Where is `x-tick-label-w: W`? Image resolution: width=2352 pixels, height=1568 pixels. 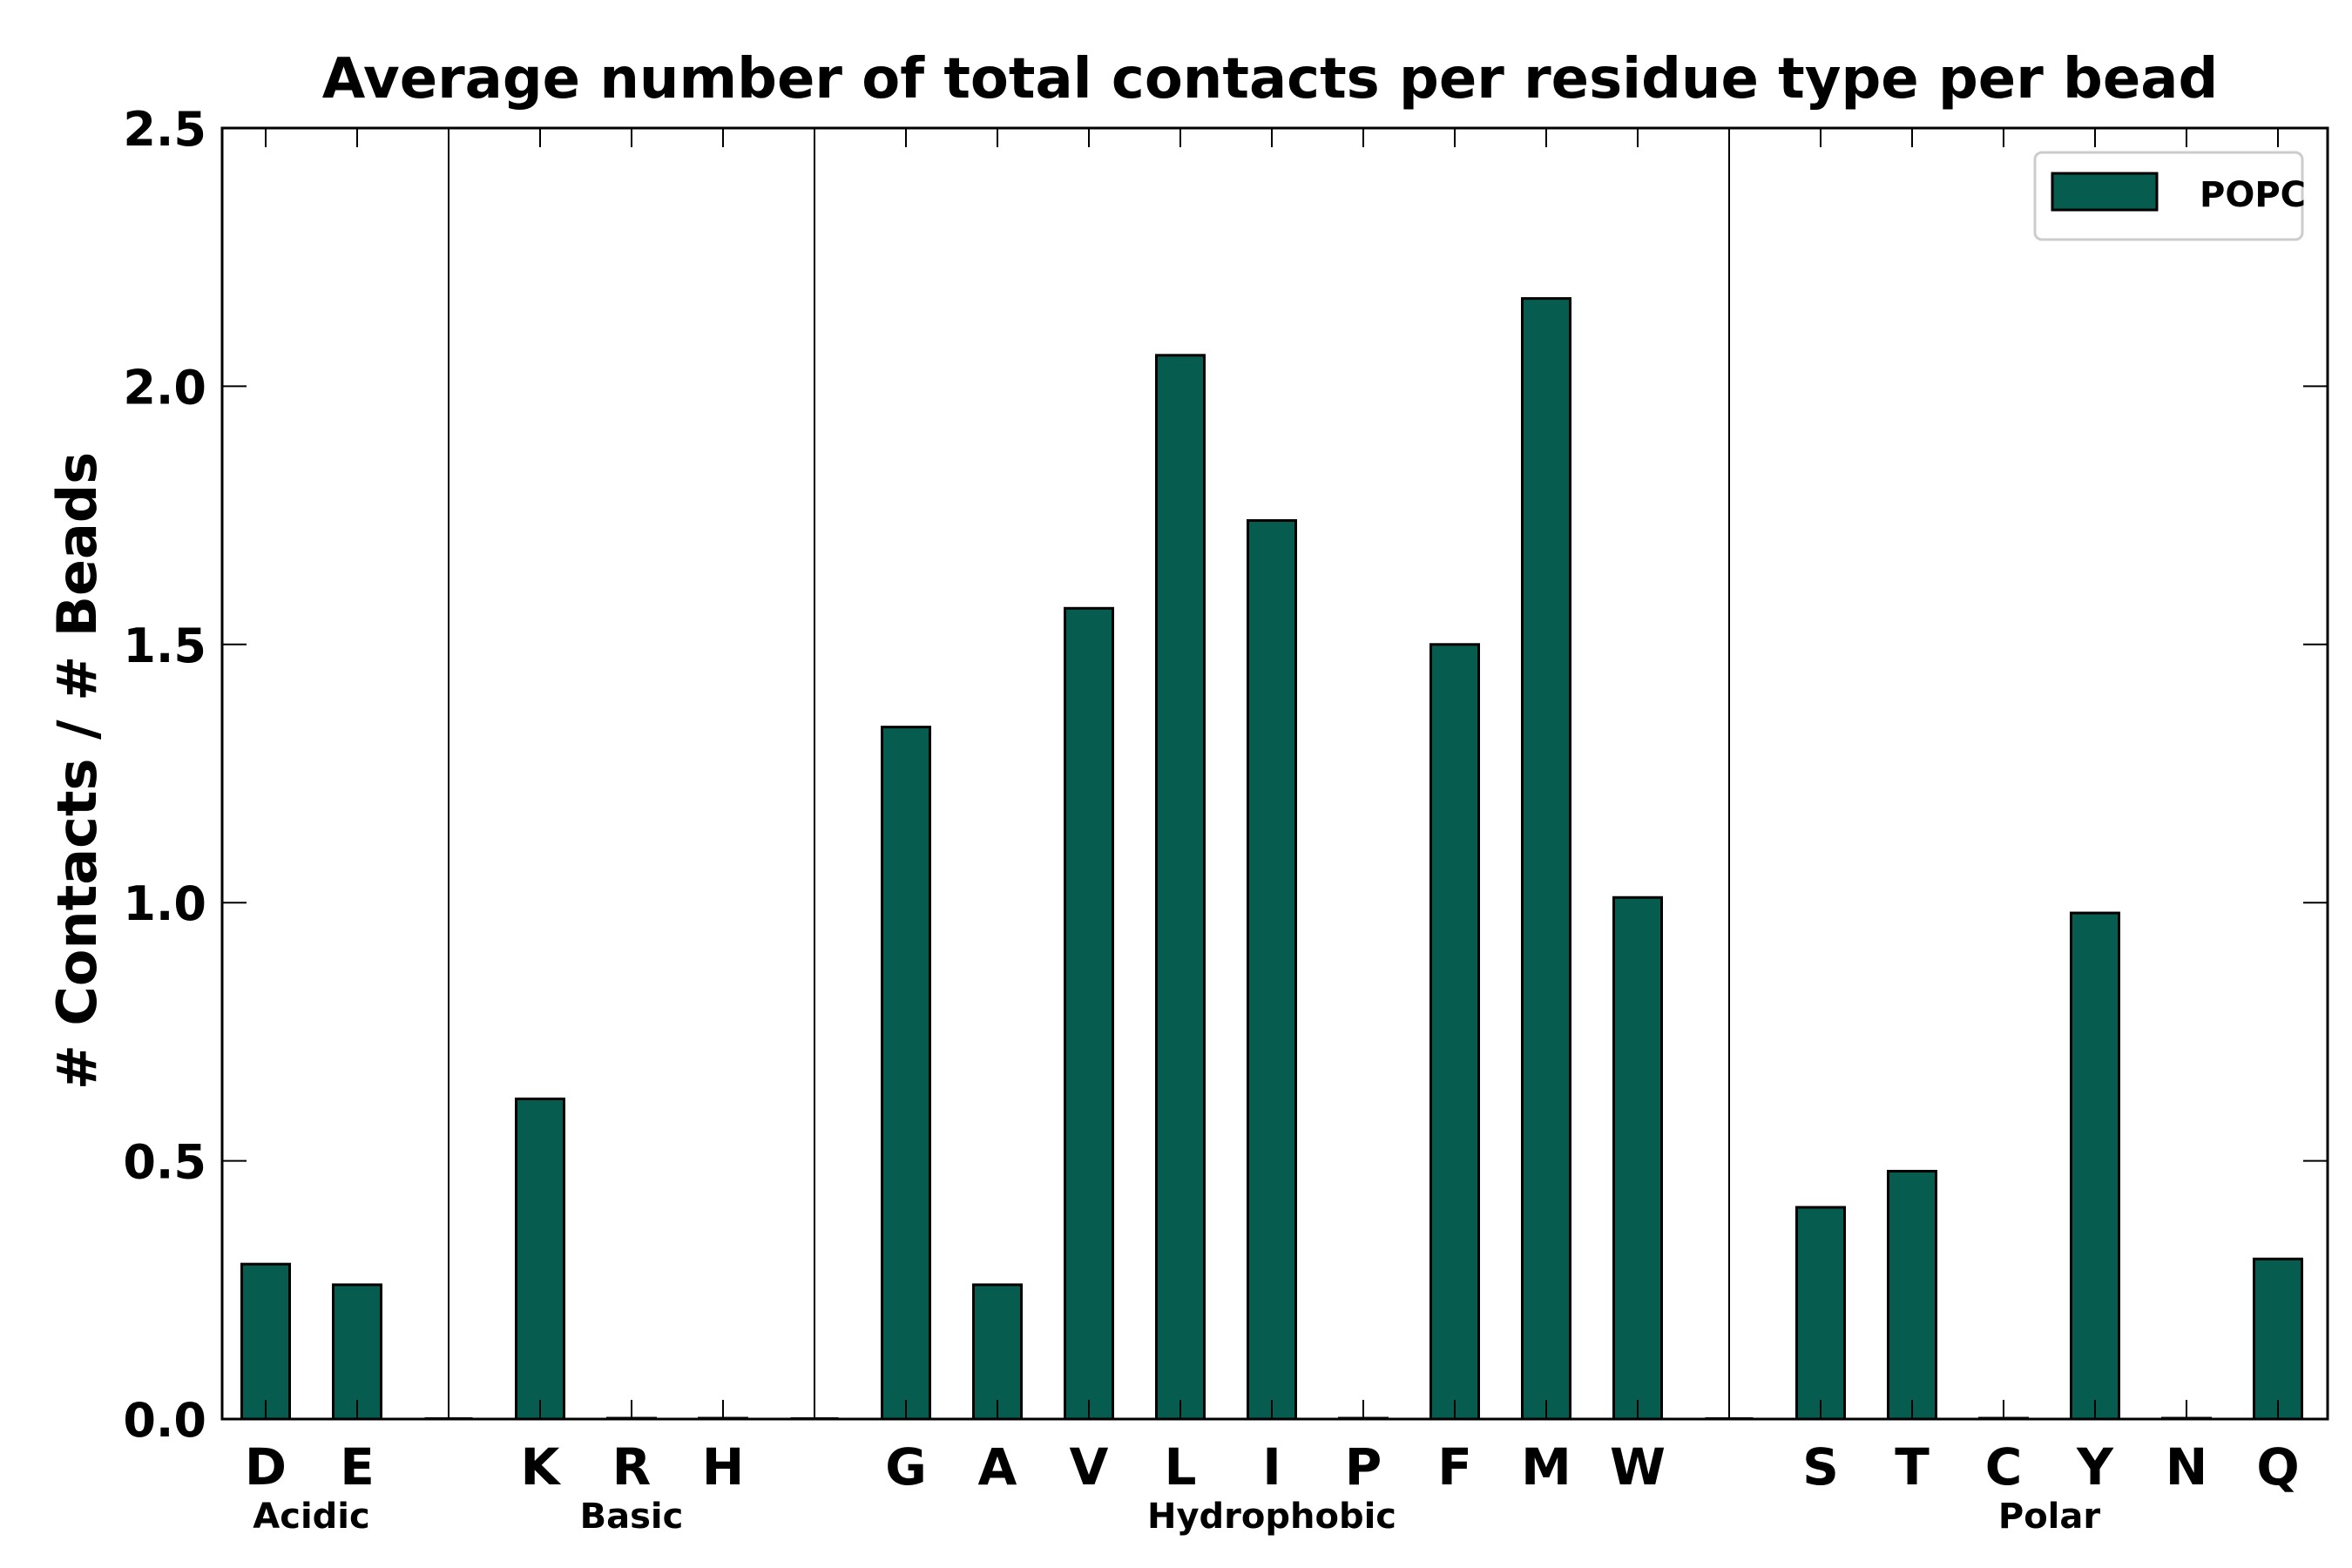
x-tick-label-w: W is located at coordinates (1638, 1467).